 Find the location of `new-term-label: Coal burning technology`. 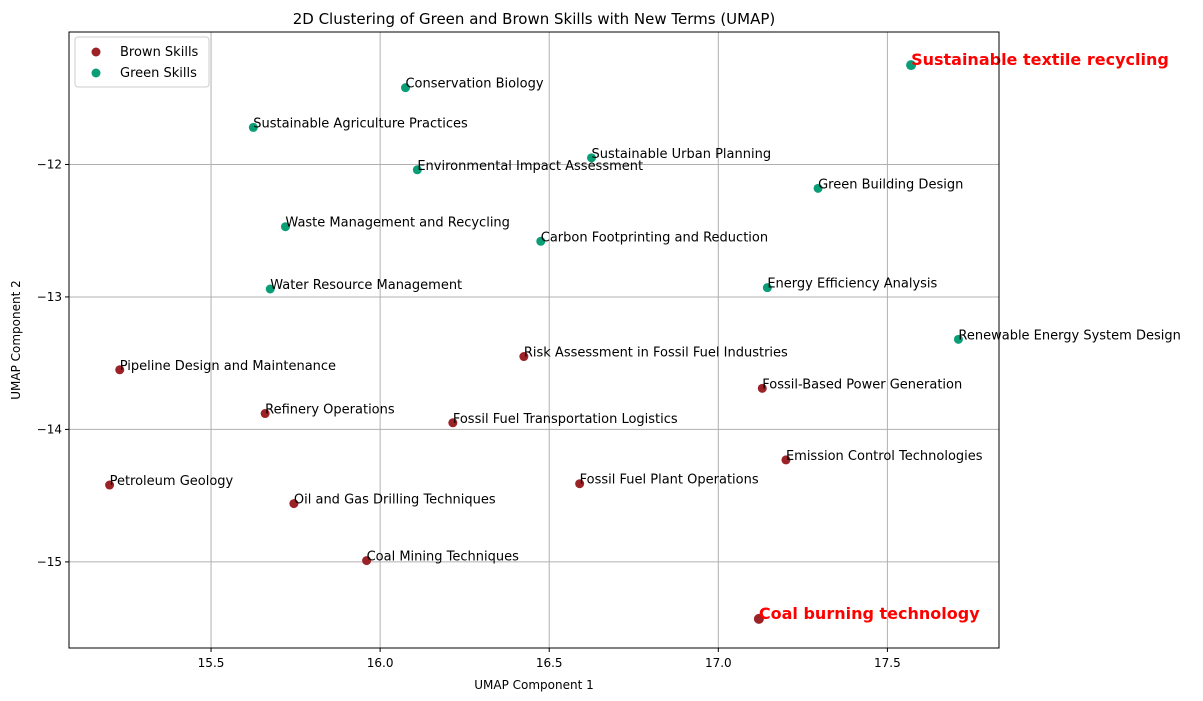

new-term-label: Coal burning technology is located at coordinates (869, 613).